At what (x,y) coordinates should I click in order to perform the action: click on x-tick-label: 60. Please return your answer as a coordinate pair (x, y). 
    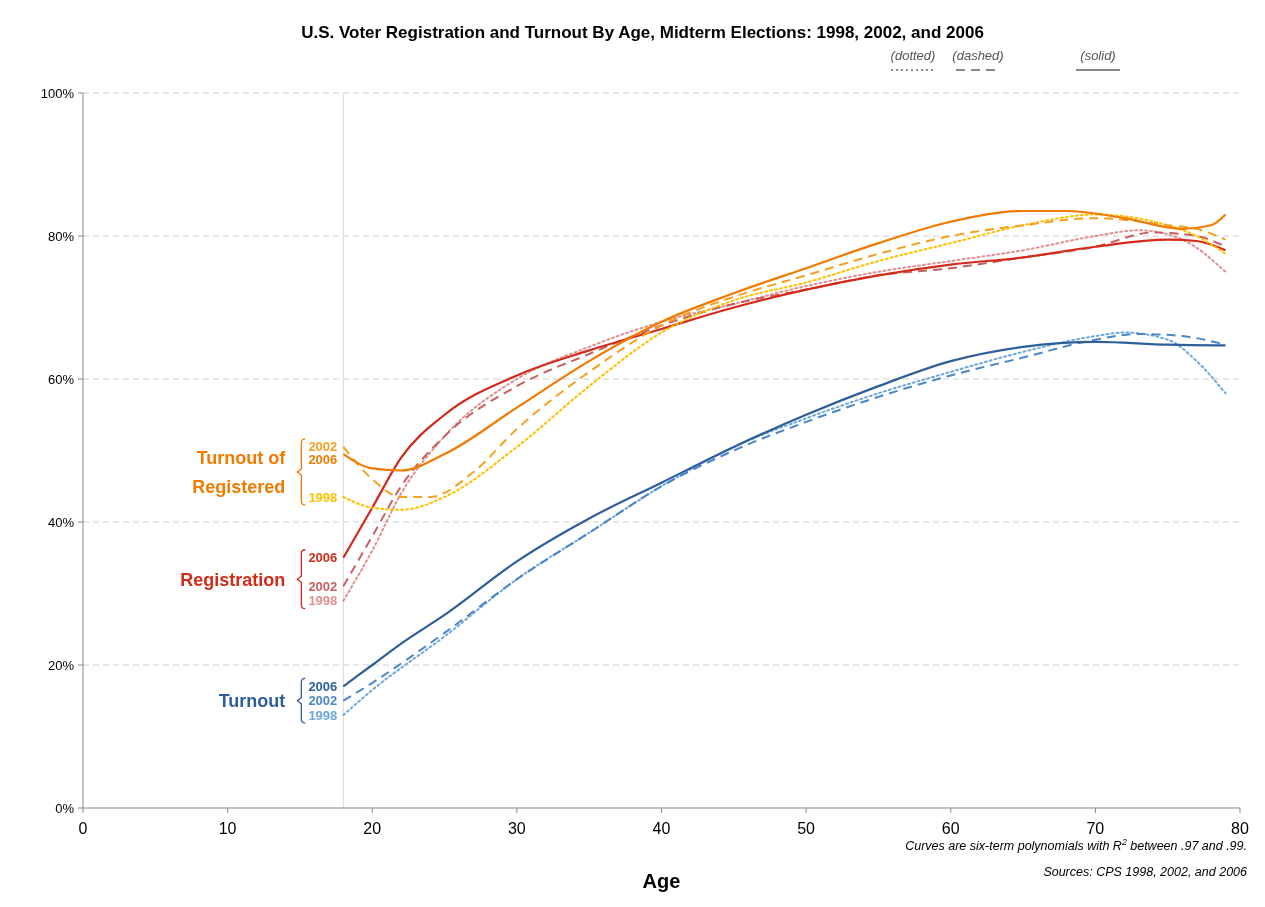
    Looking at the image, I should click on (950, 828).